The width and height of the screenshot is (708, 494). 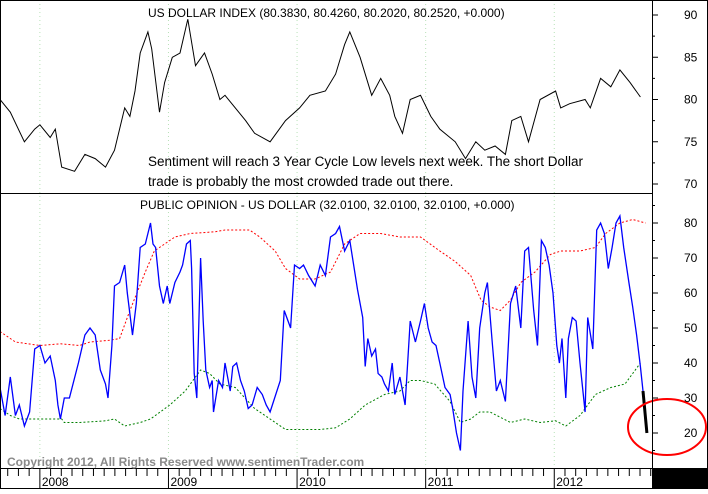 What do you see at coordinates (569, 482) in the screenshot?
I see `x-tick-label: 2012` at bounding box center [569, 482].